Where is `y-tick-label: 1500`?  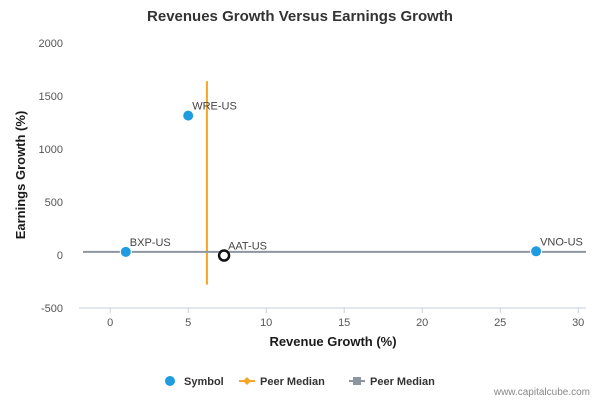
y-tick-label: 1500 is located at coordinates (51, 97).